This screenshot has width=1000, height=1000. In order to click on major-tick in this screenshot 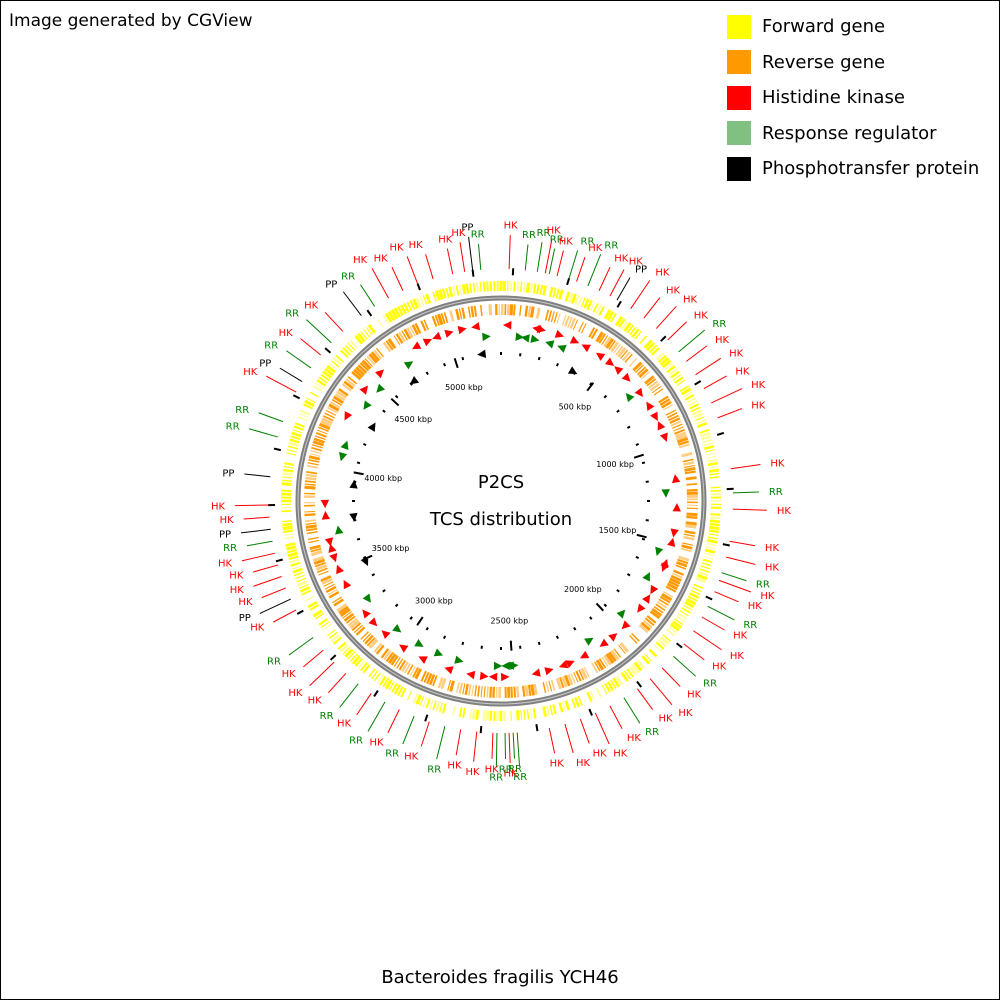, I will do `click(358, 473)`.